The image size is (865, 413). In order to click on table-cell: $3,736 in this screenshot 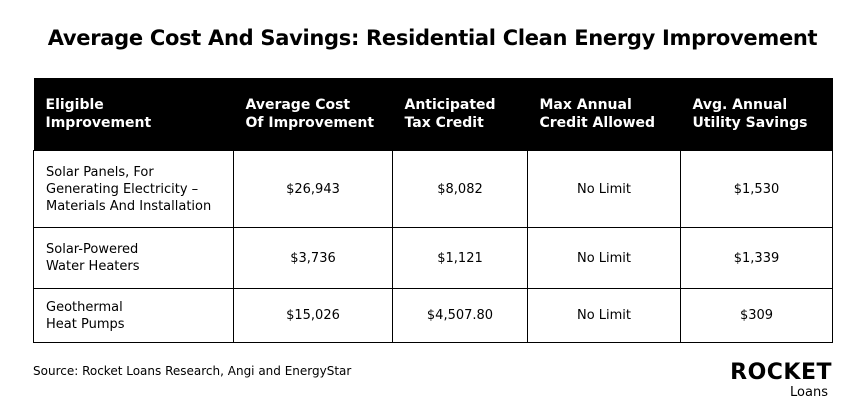, I will do `click(313, 258)`.